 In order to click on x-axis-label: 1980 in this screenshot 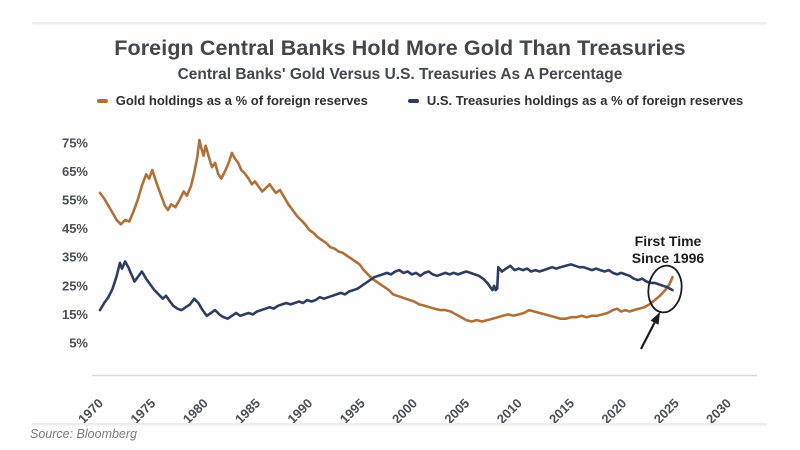, I will do `click(195, 411)`.